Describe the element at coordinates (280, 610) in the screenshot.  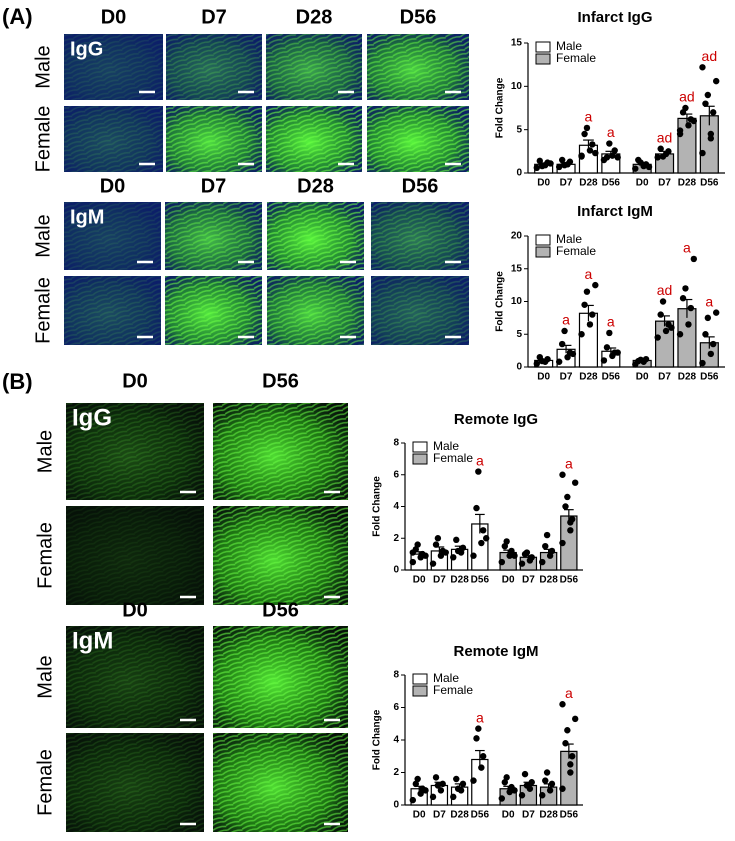
I see `column-header: D56` at that location.